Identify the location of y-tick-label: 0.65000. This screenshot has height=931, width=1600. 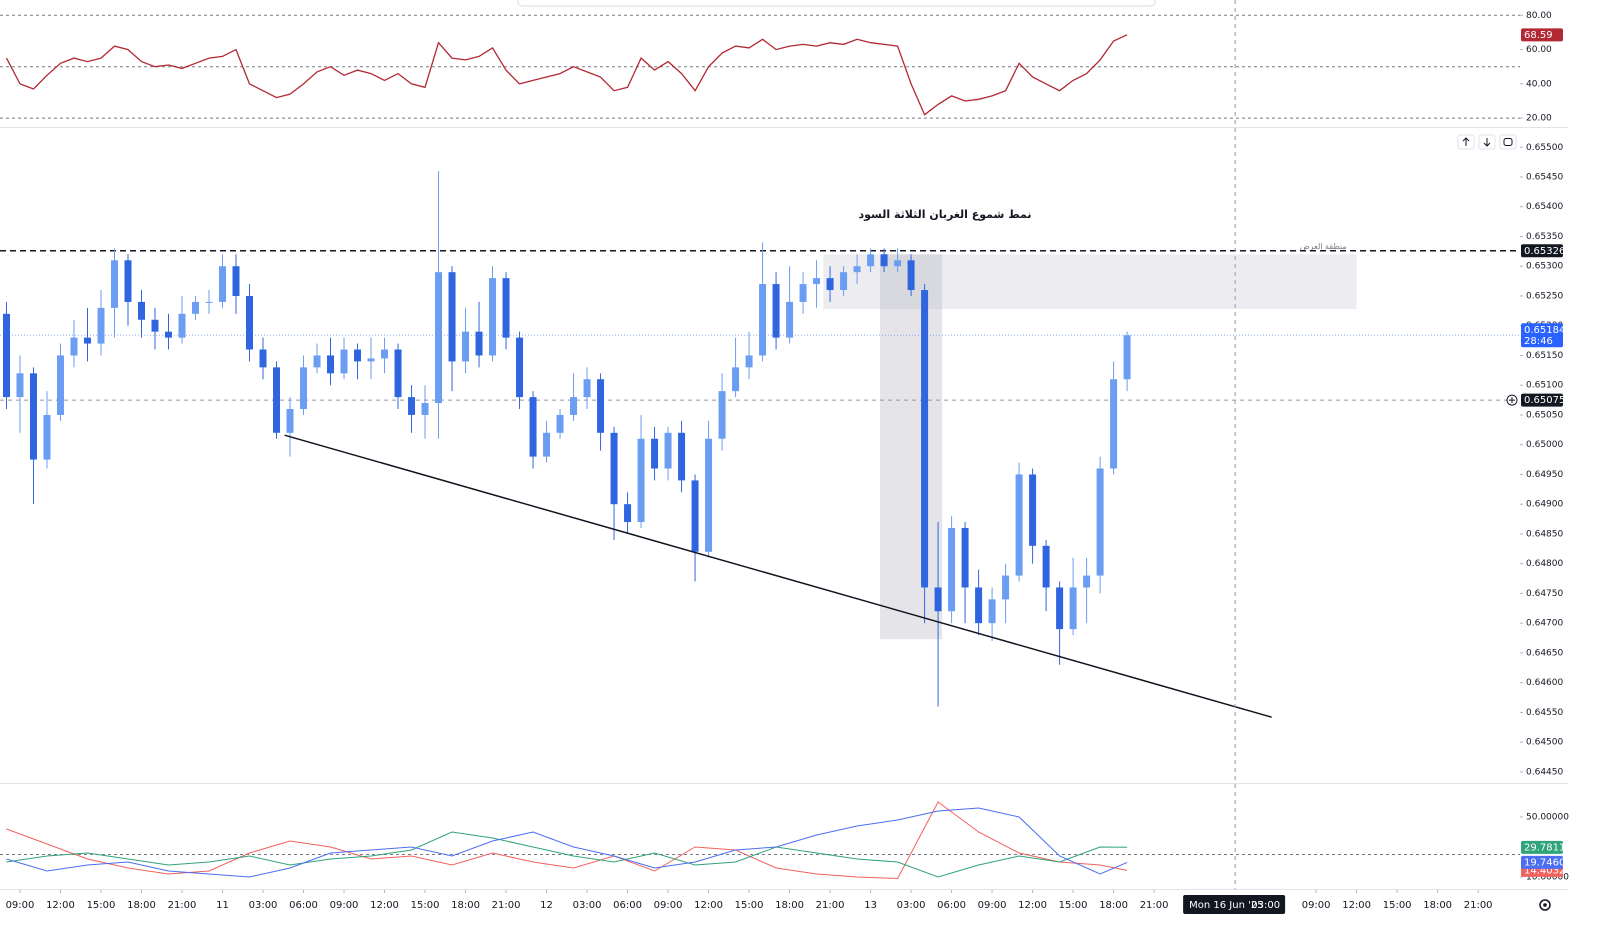
(1544, 445).